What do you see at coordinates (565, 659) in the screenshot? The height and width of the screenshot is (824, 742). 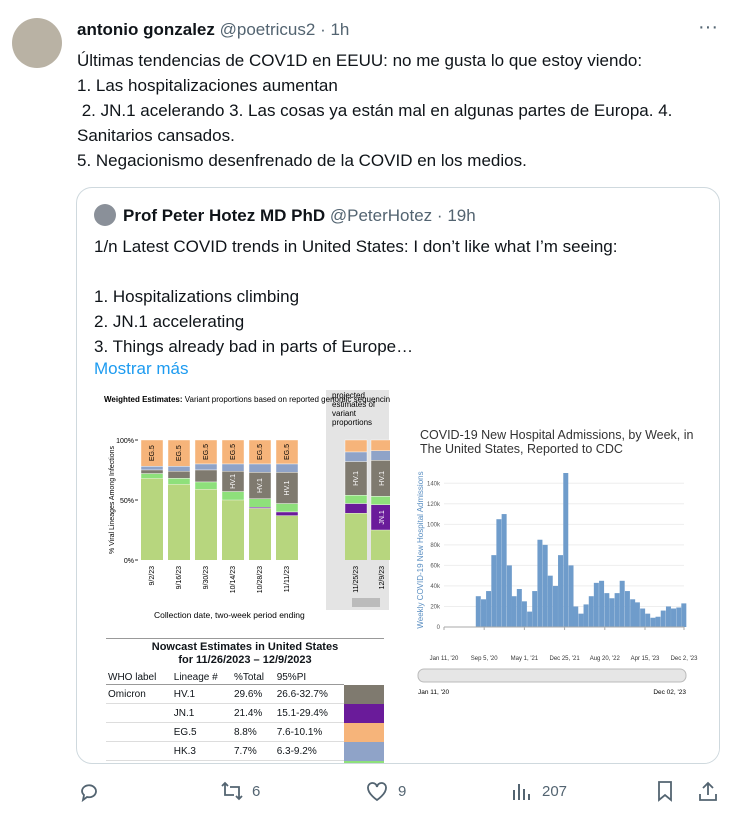 I see `x-tick-label: Dec 25, '21` at bounding box center [565, 659].